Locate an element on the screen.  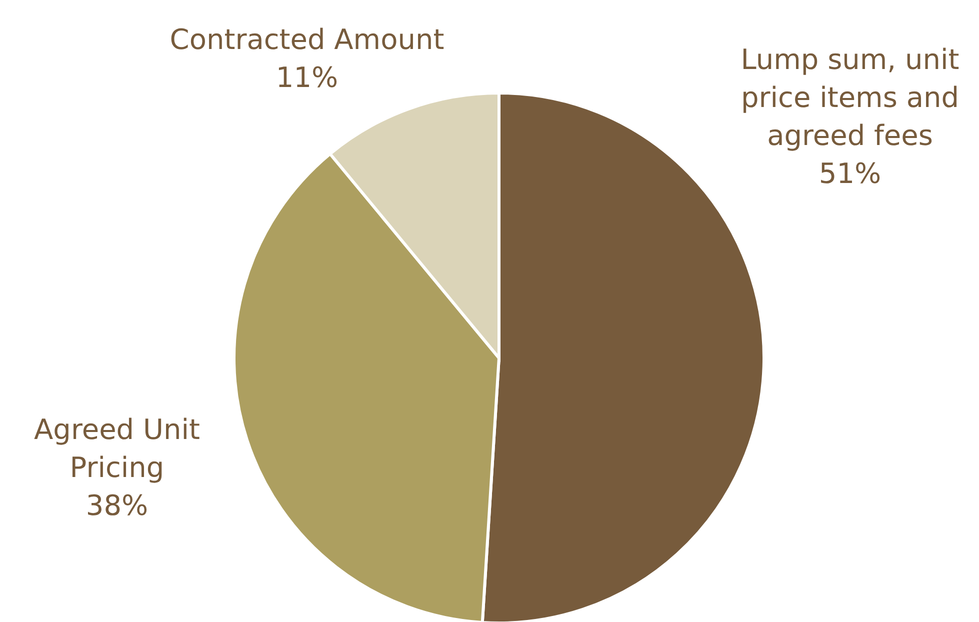
data-label: 51% is located at coordinates (850, 173).